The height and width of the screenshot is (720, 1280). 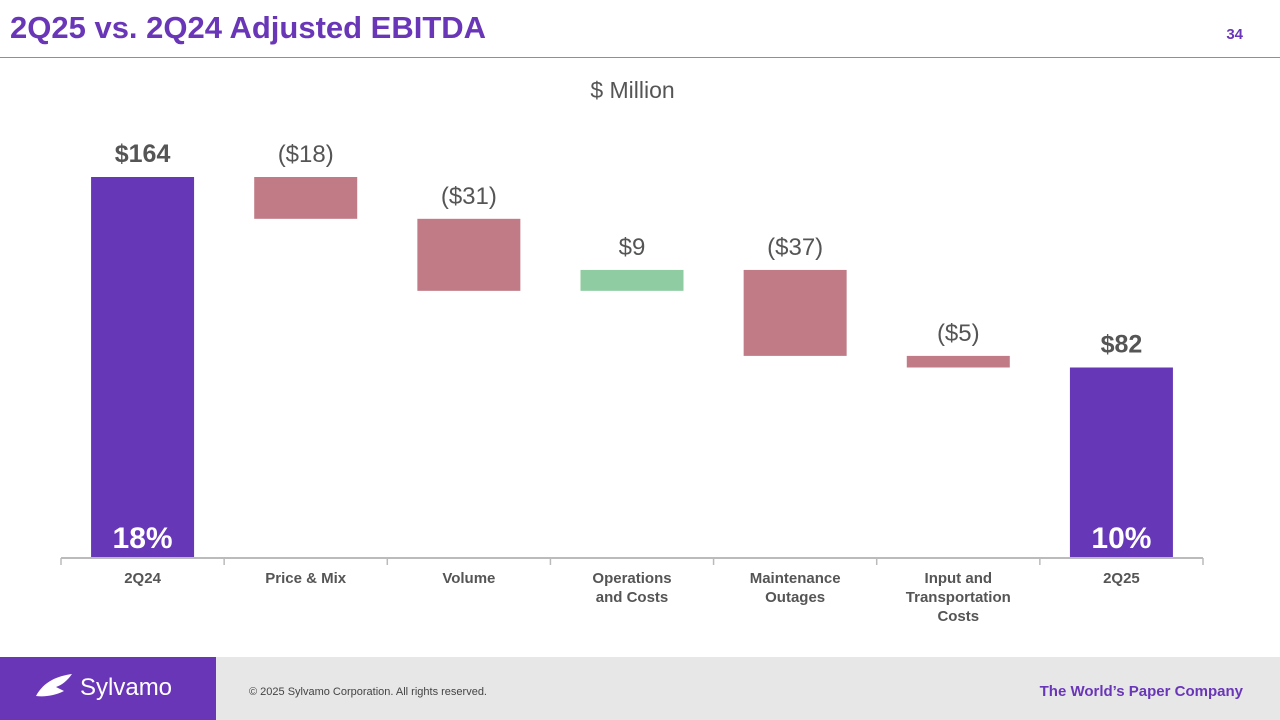 I want to click on page-number: 34, so click(x=1234, y=34).